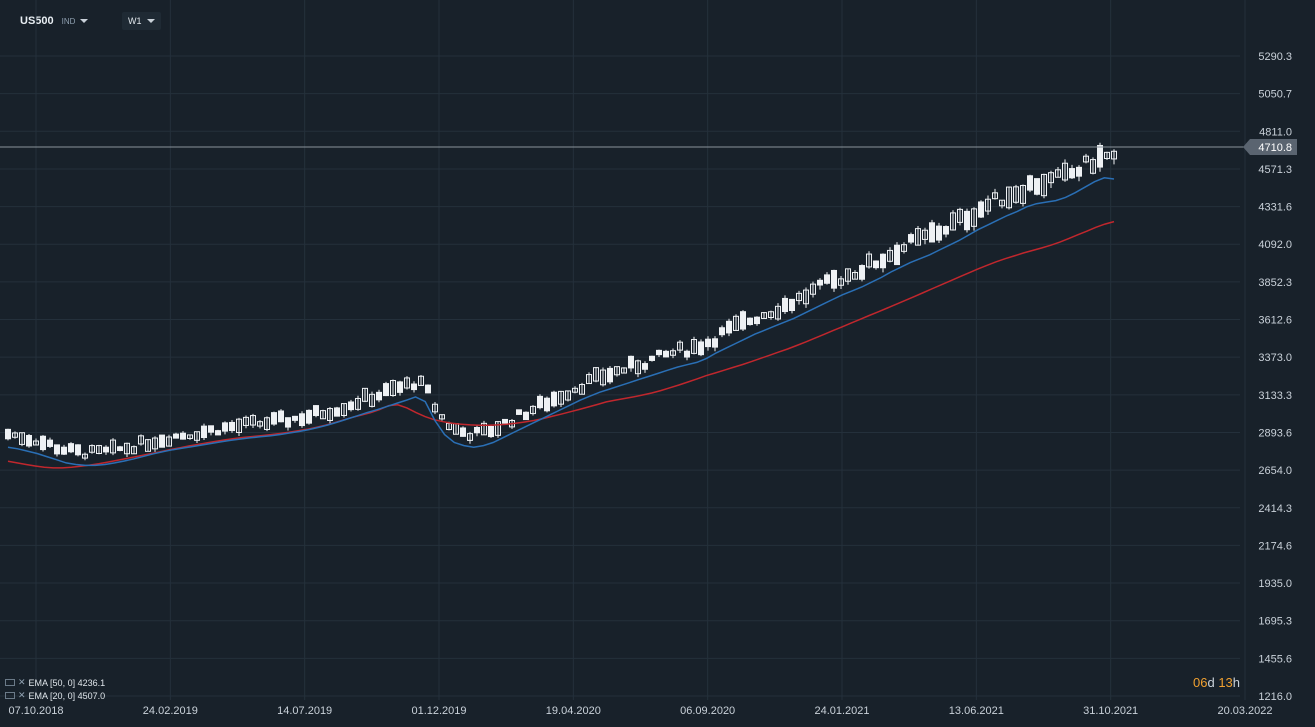 The image size is (1315, 727). I want to click on x-tick-label: 19.04.2020, so click(573, 711).